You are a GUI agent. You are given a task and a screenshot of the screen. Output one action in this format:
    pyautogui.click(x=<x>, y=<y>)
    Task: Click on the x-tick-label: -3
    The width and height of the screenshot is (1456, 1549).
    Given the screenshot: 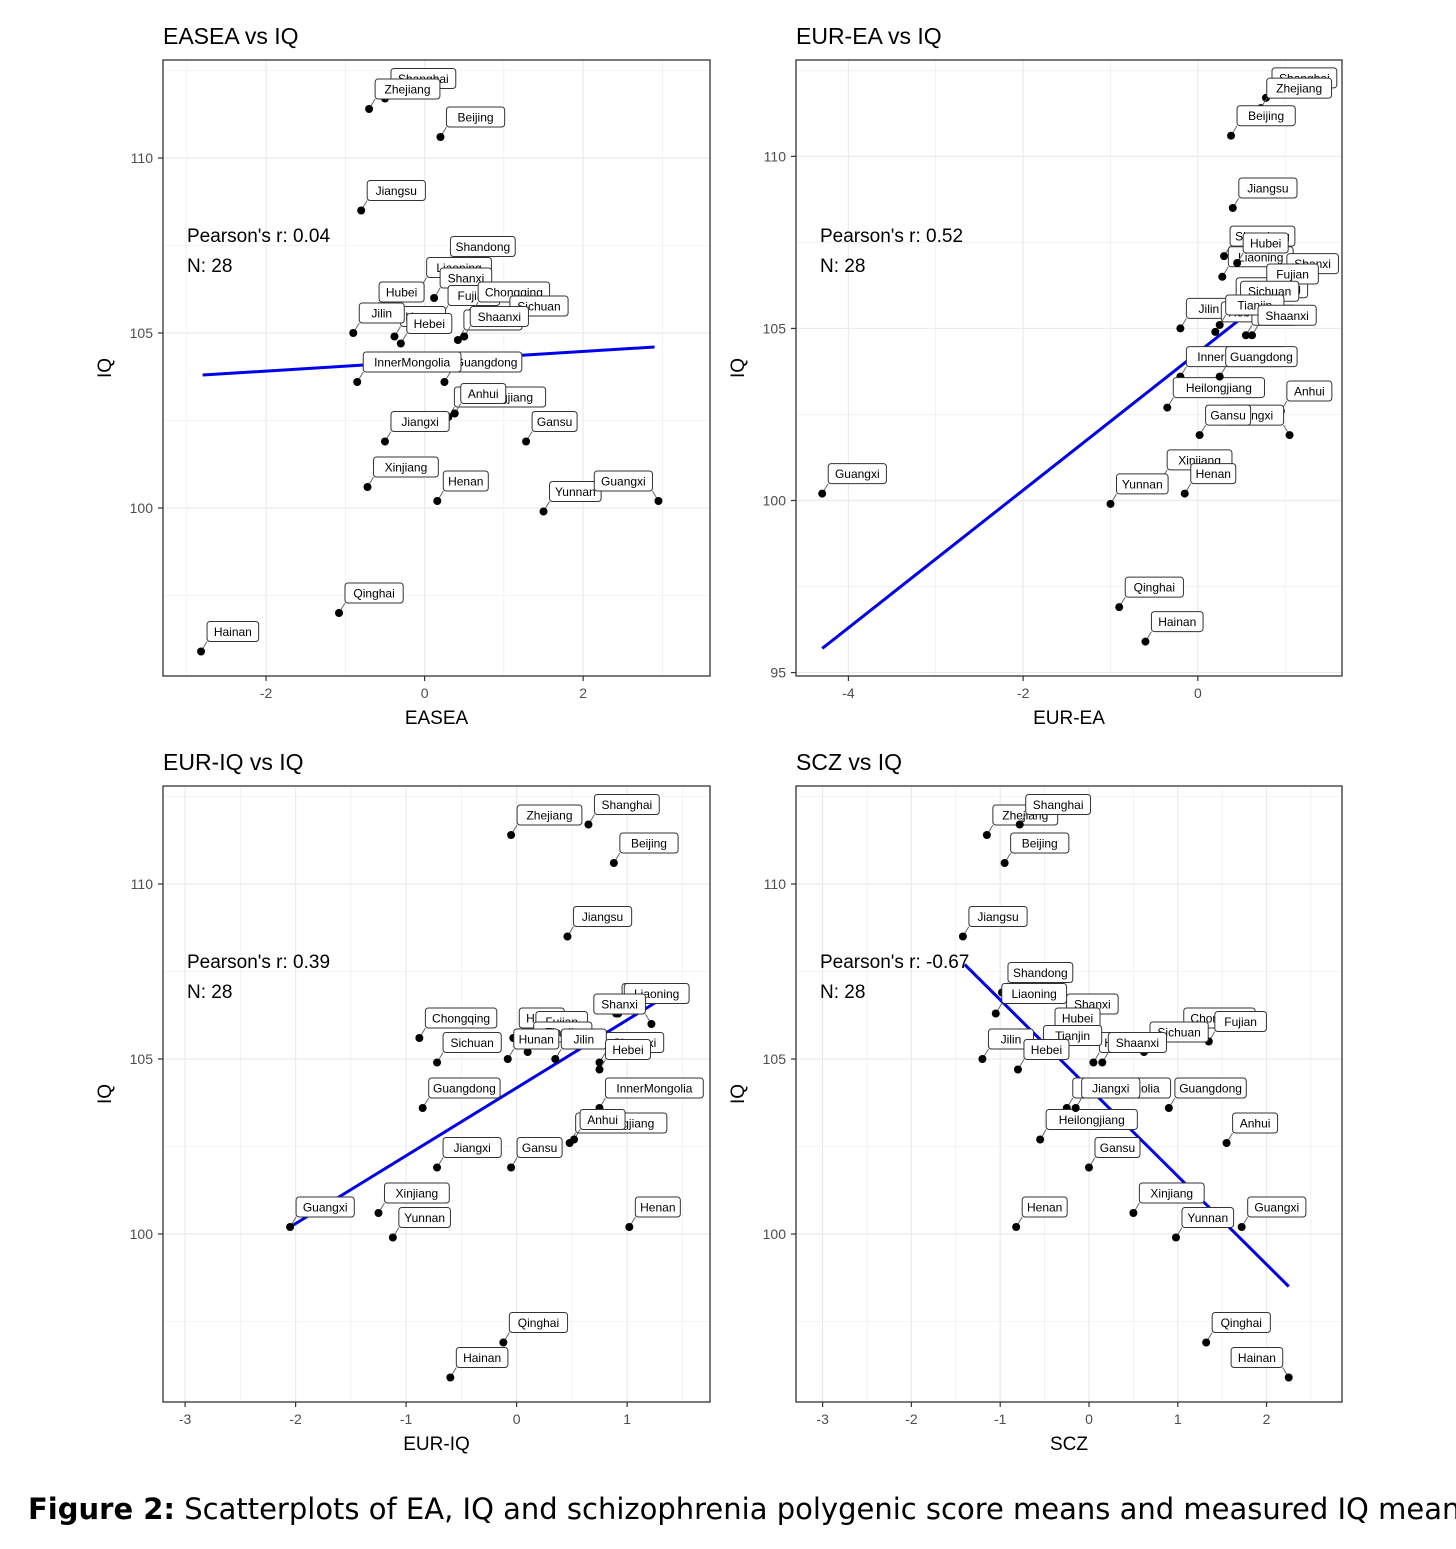 What is the action you would take?
    pyautogui.click(x=185, y=1419)
    